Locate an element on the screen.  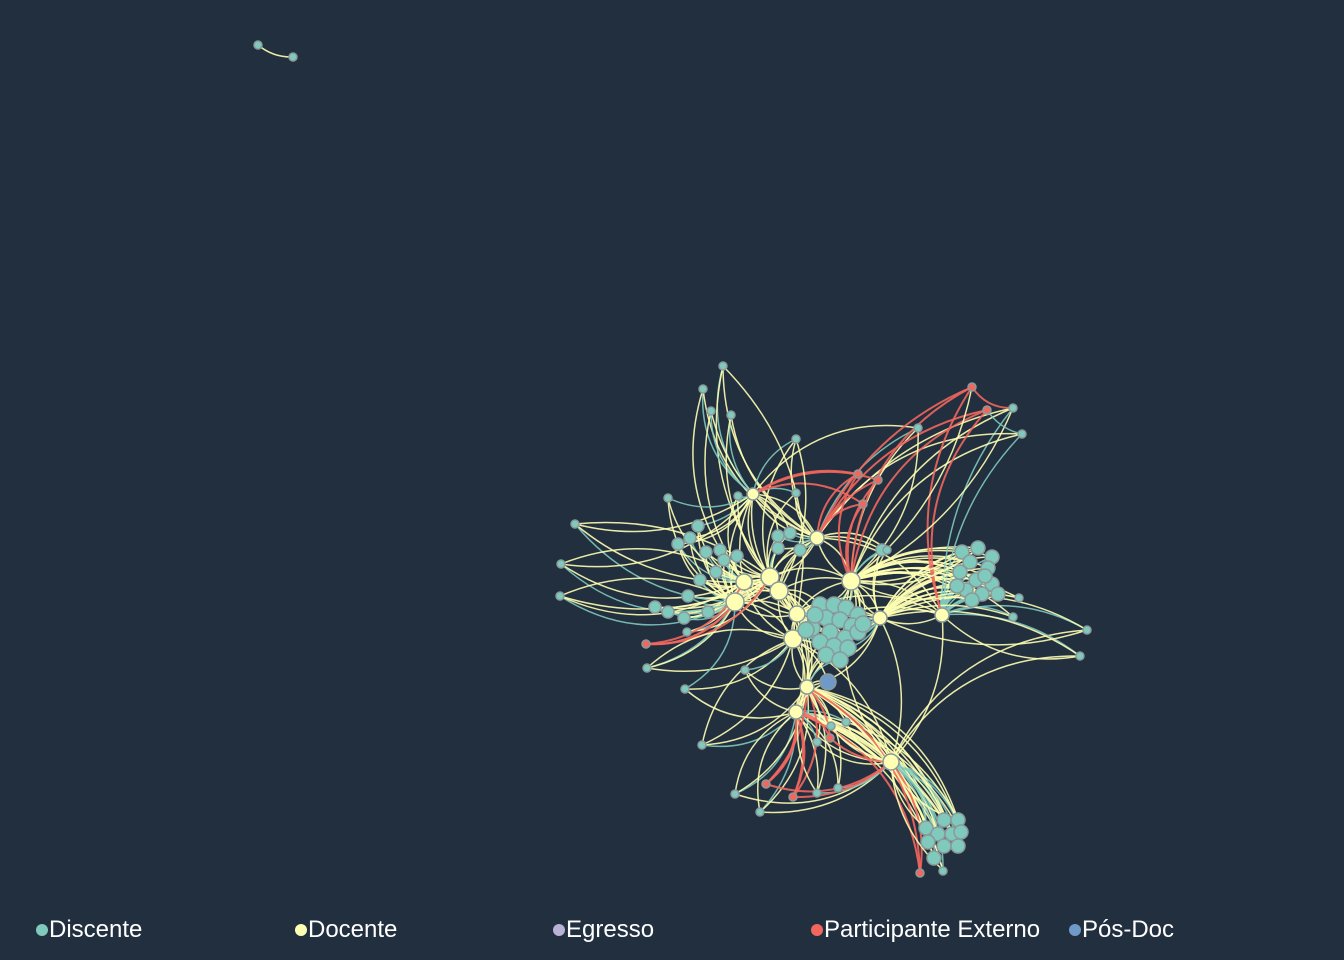
legend-label-participante-externo: Participante Externo is located at coordinates (932, 929).